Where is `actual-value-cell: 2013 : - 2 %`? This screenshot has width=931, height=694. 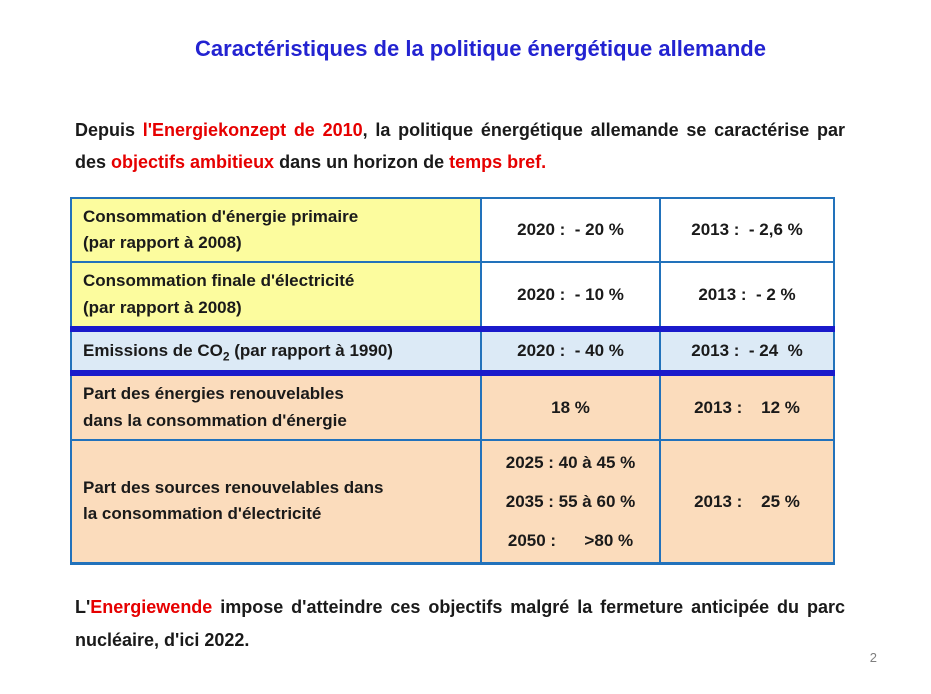
actual-value-cell: 2013 : - 2 % is located at coordinates (747, 296).